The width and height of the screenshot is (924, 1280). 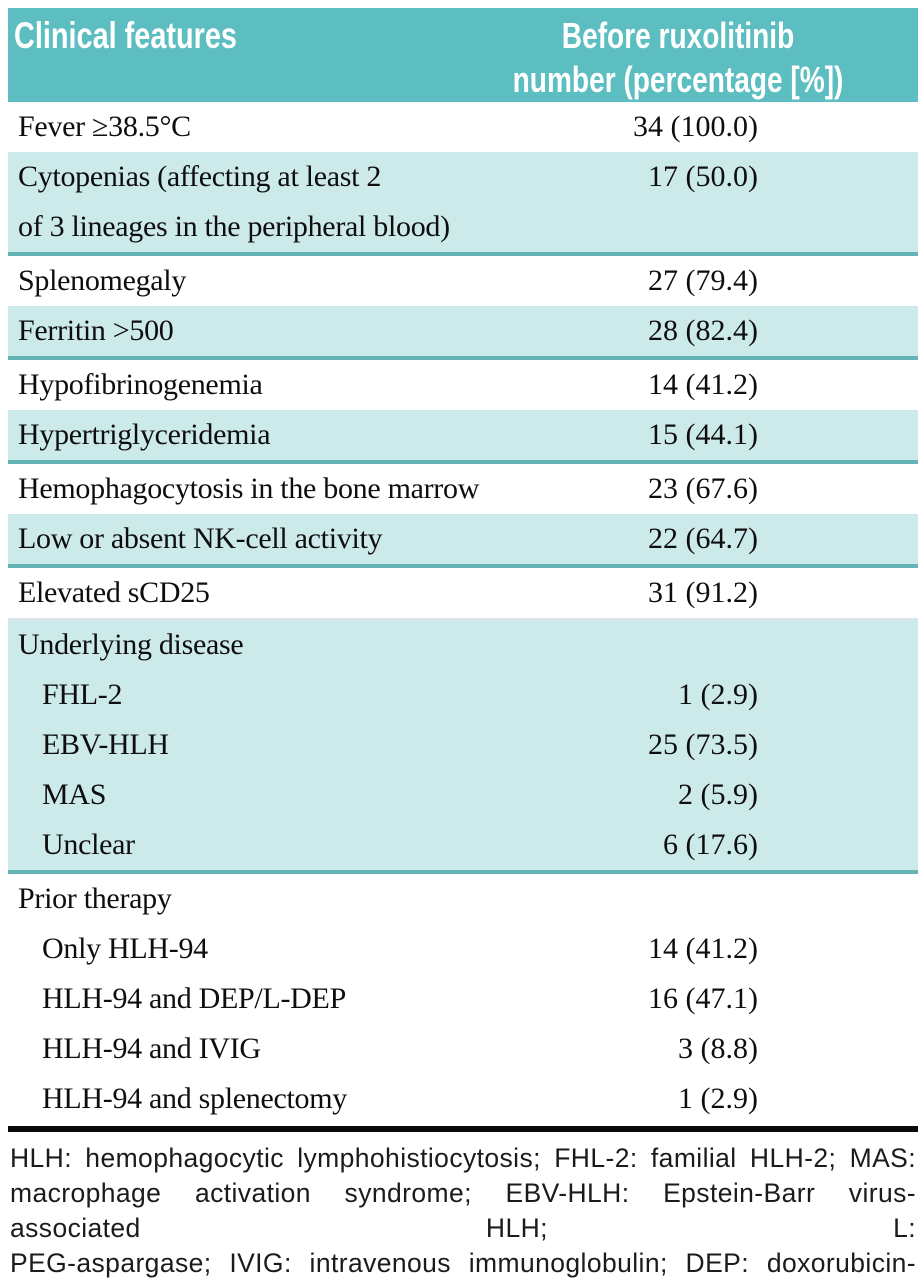 I want to click on row-value: 6 (17.6), so click(x=710, y=844).